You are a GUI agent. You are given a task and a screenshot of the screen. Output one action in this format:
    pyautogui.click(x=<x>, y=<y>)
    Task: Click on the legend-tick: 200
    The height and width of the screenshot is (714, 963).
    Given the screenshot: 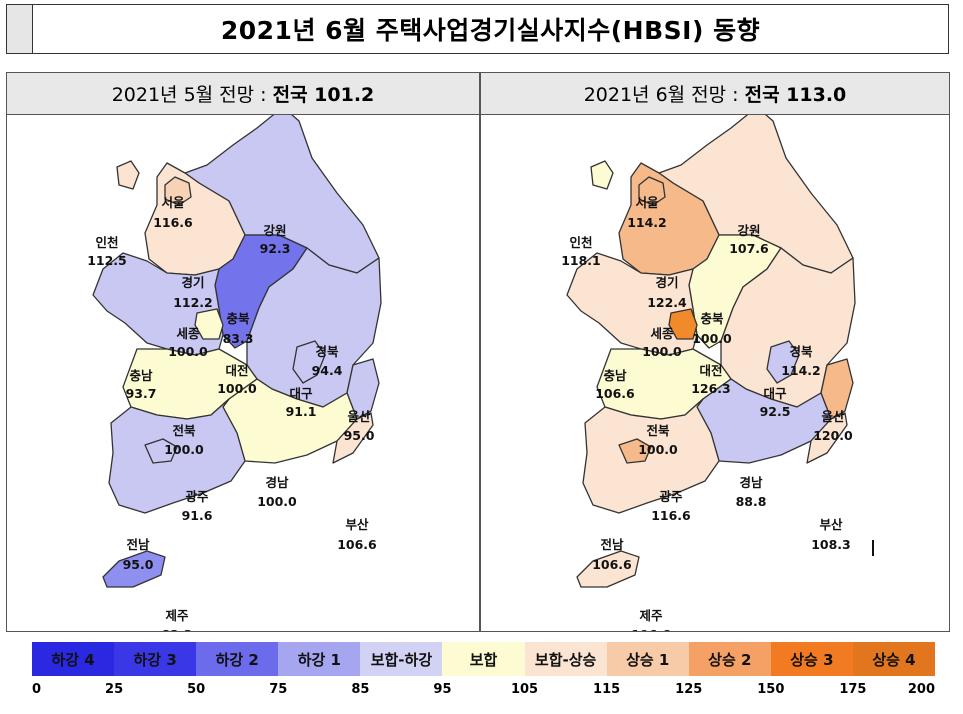 What is the action you would take?
    pyautogui.click(x=921, y=689)
    